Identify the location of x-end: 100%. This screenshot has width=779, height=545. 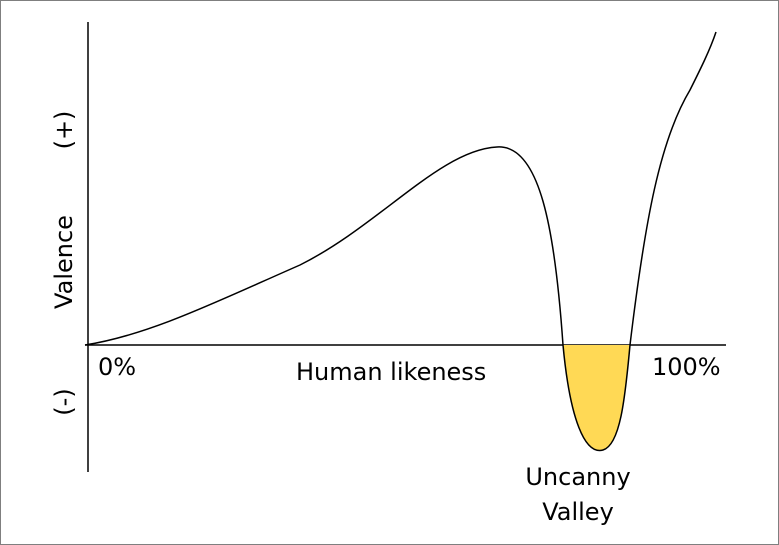
(686, 367).